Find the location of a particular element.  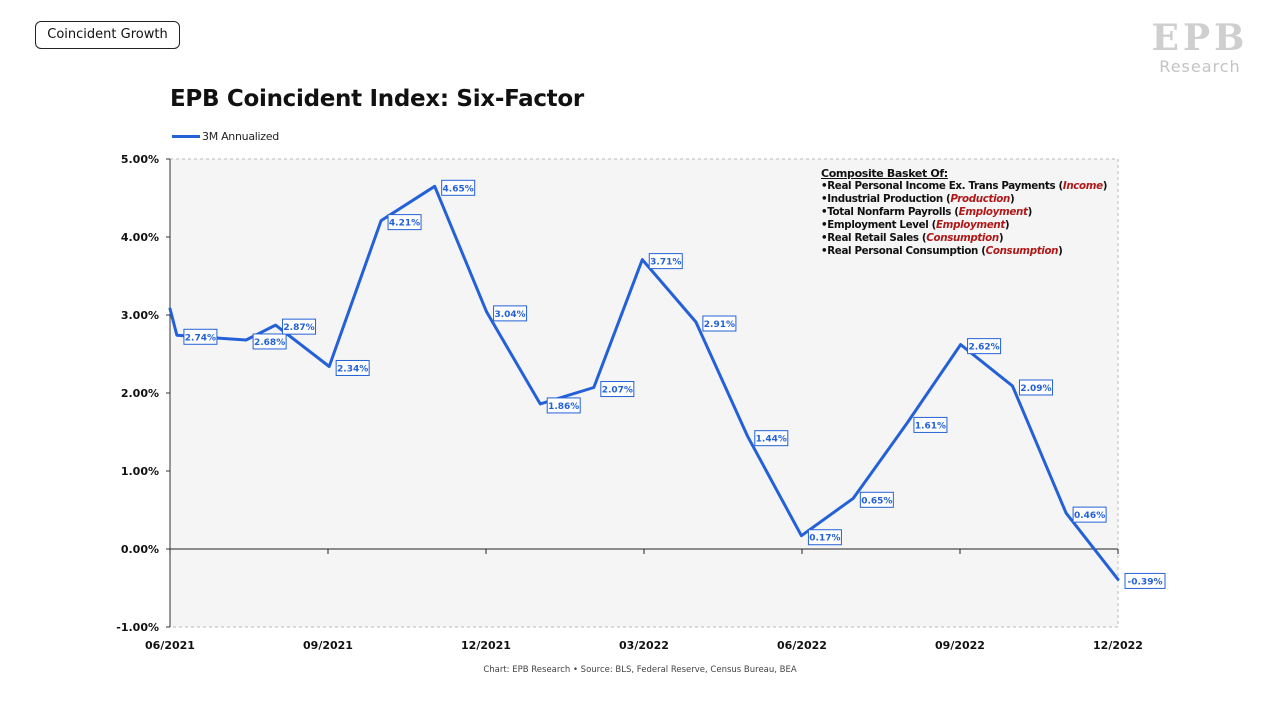

legend-swatch is located at coordinates (186, 136).